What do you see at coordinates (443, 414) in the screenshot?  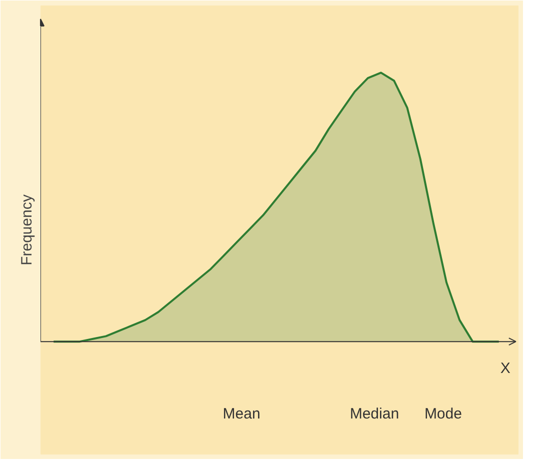 I see `text: Mode` at bounding box center [443, 414].